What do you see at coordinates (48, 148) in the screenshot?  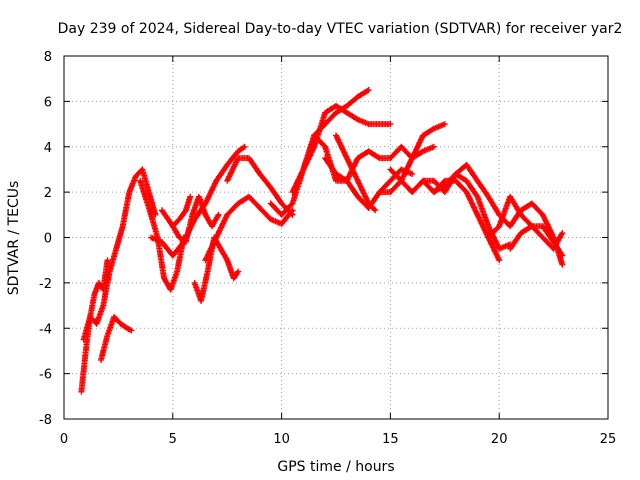 I see `y-tick-label: 4` at bounding box center [48, 148].